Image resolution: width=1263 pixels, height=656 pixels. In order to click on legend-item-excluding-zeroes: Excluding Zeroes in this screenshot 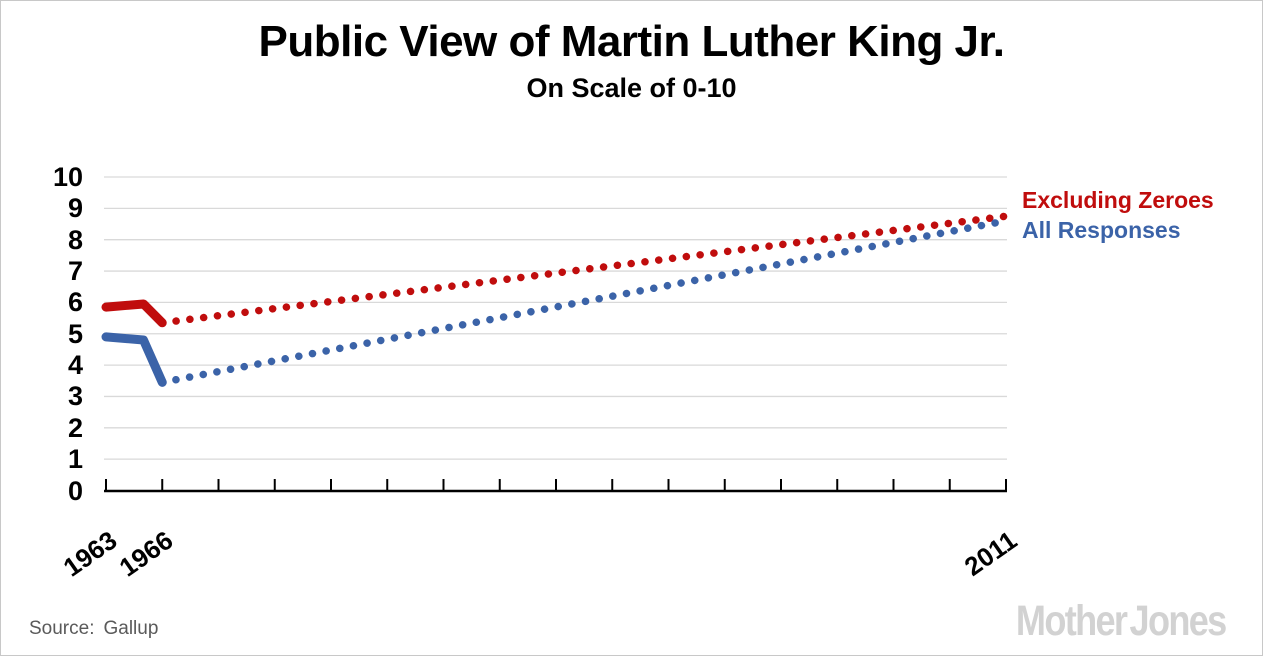, I will do `click(1118, 200)`.